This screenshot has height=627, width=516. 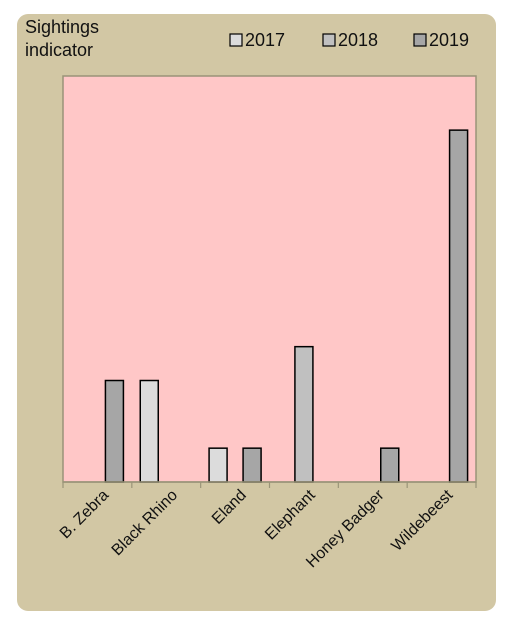 What do you see at coordinates (218, 465) in the screenshot?
I see `bar-2017-eland` at bounding box center [218, 465].